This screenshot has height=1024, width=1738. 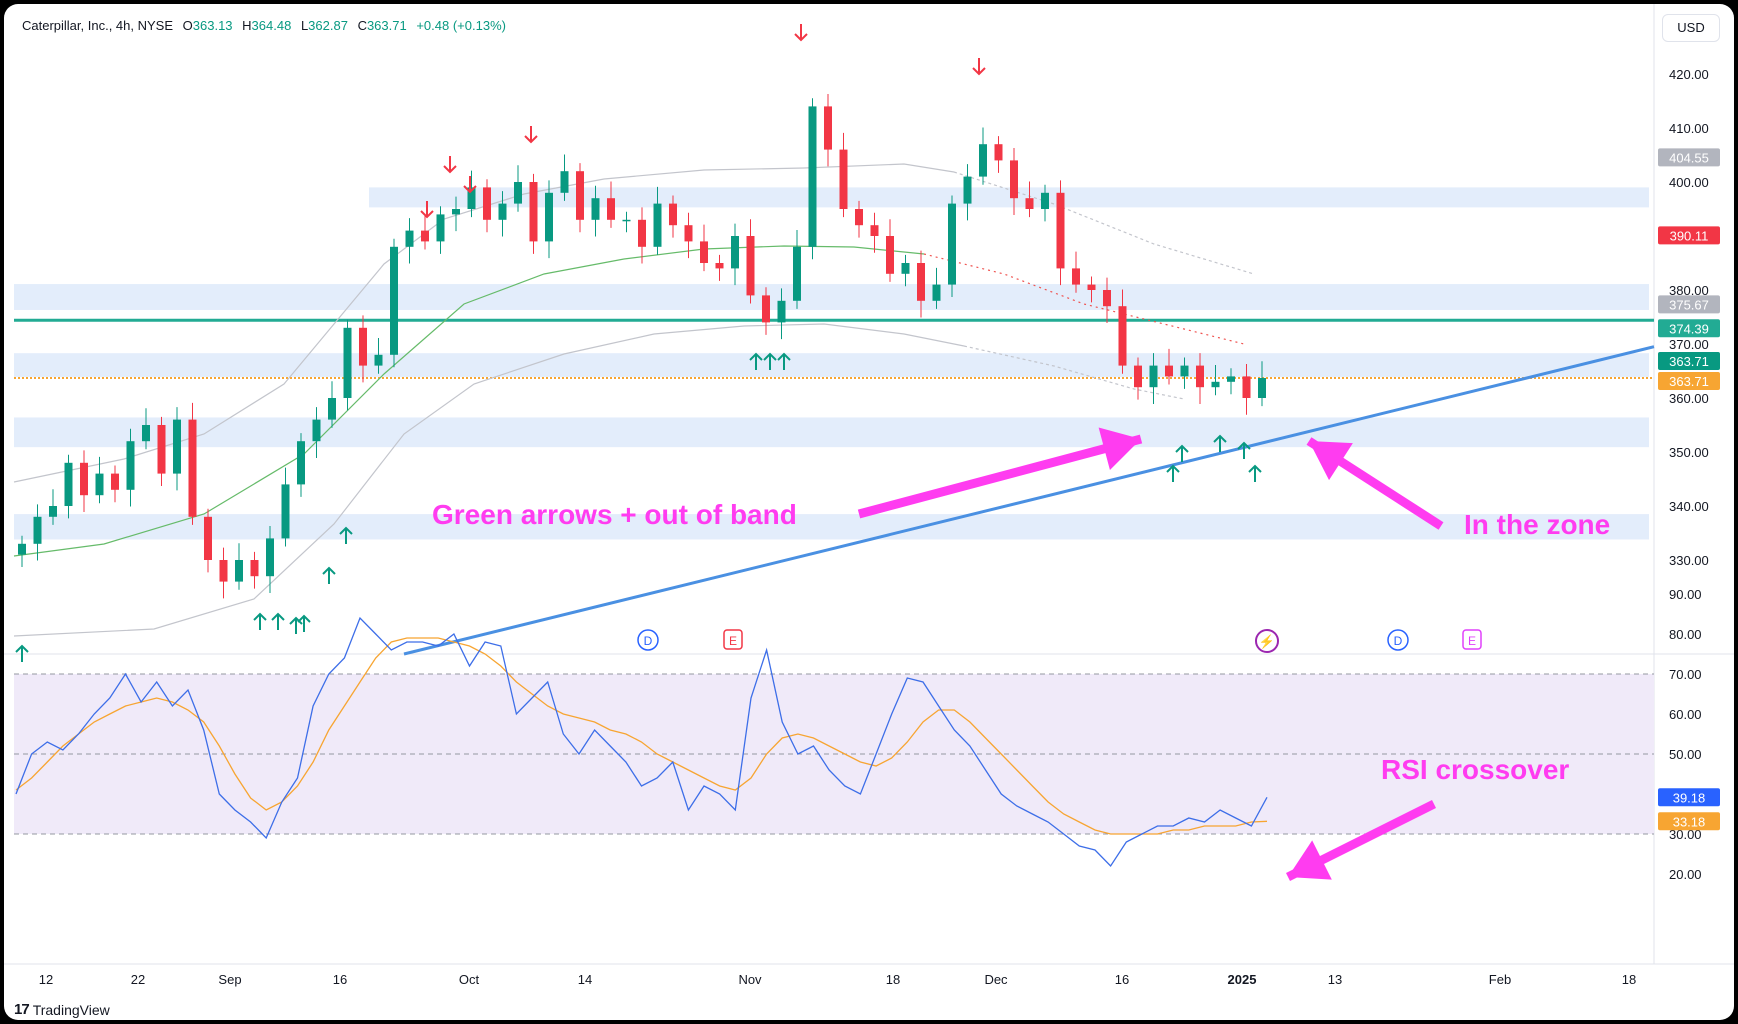 What do you see at coordinates (1689, 344) in the screenshot?
I see `price-axis-tick: 370.00` at bounding box center [1689, 344].